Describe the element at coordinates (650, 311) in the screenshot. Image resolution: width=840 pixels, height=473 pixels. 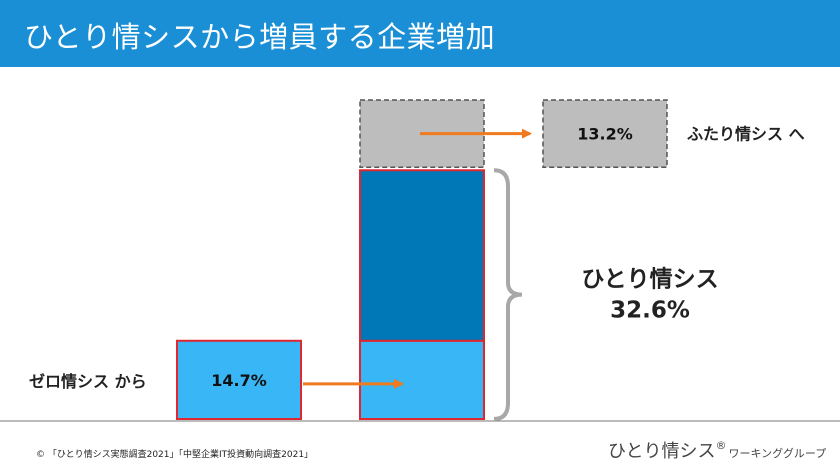
I see `side-label-value: 32.6%` at that location.